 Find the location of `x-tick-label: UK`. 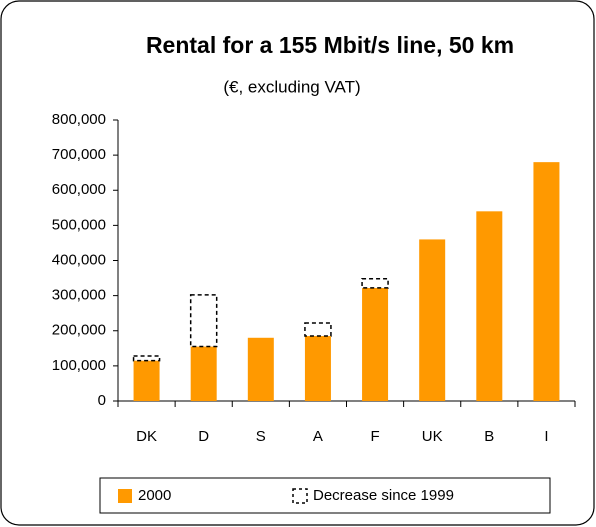

x-tick-label: UK is located at coordinates (432, 436).